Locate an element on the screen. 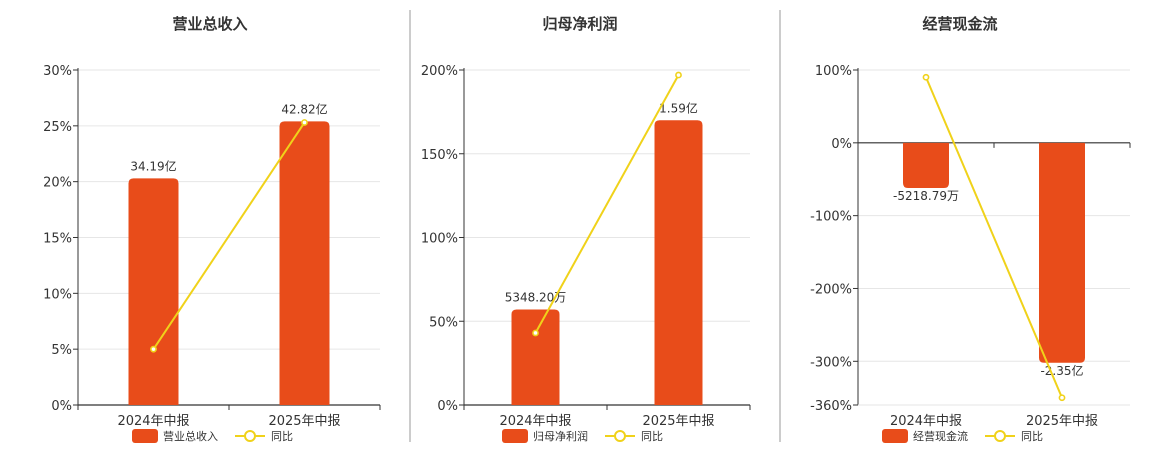 The width and height of the screenshot is (1160, 450). bar-data-label: -5218.79万 is located at coordinates (926, 196).